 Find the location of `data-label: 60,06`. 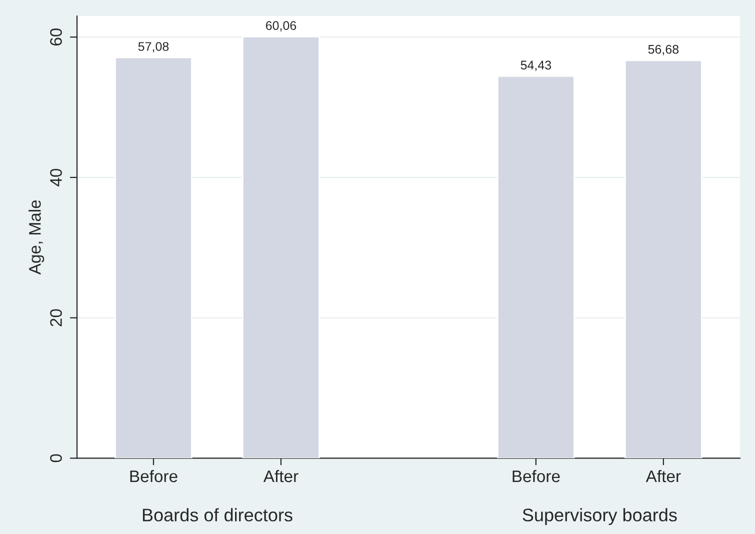

data-label: 60,06 is located at coordinates (281, 26).